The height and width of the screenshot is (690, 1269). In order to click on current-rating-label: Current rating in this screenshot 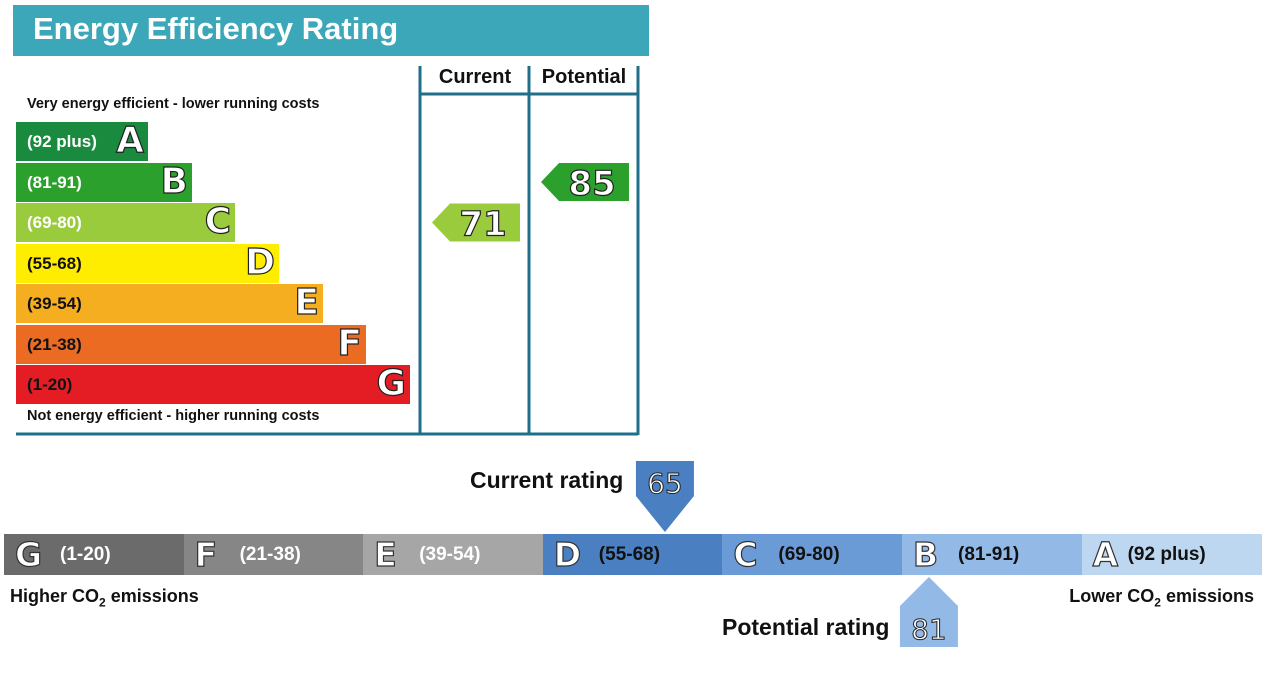, I will do `click(547, 480)`.